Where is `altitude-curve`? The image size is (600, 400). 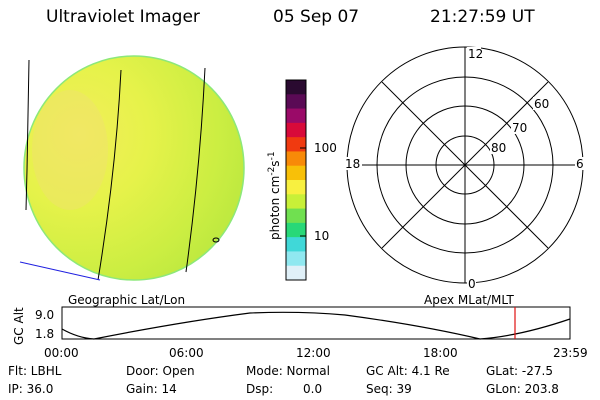 altitude-curve is located at coordinates (316, 325).